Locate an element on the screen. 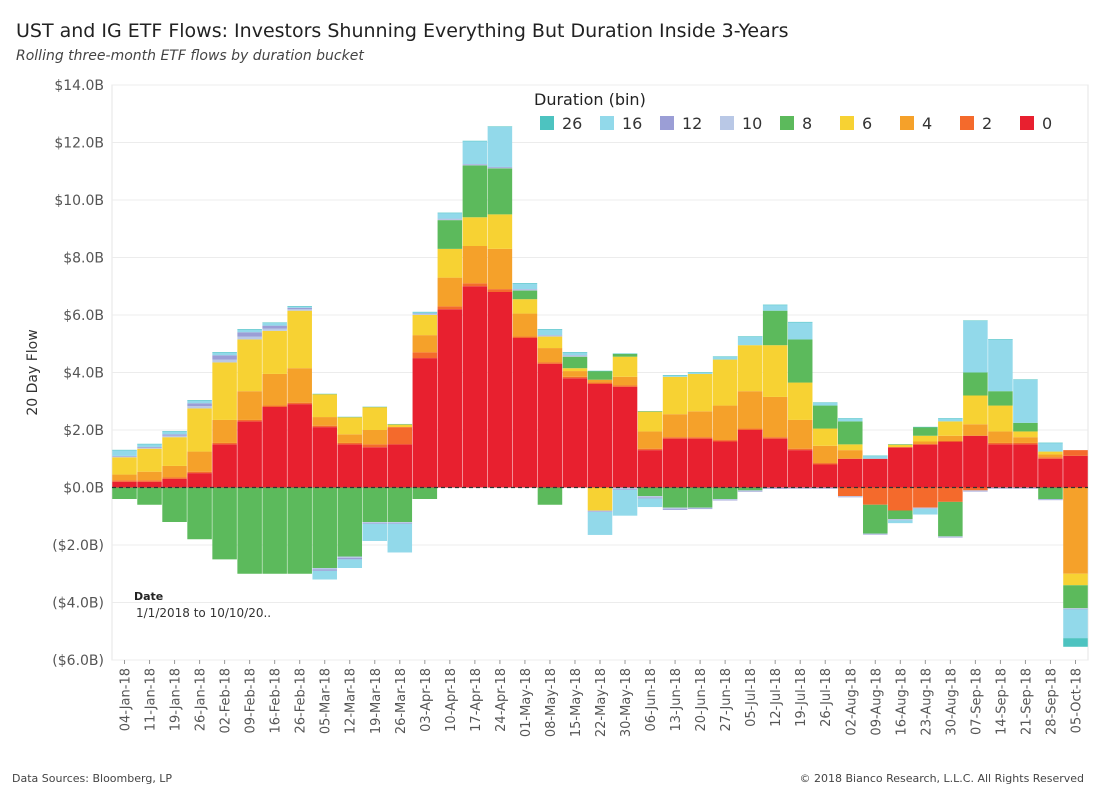 This screenshot has width=1100, height=800. legend-title: Duration (bin) is located at coordinates (590, 99).